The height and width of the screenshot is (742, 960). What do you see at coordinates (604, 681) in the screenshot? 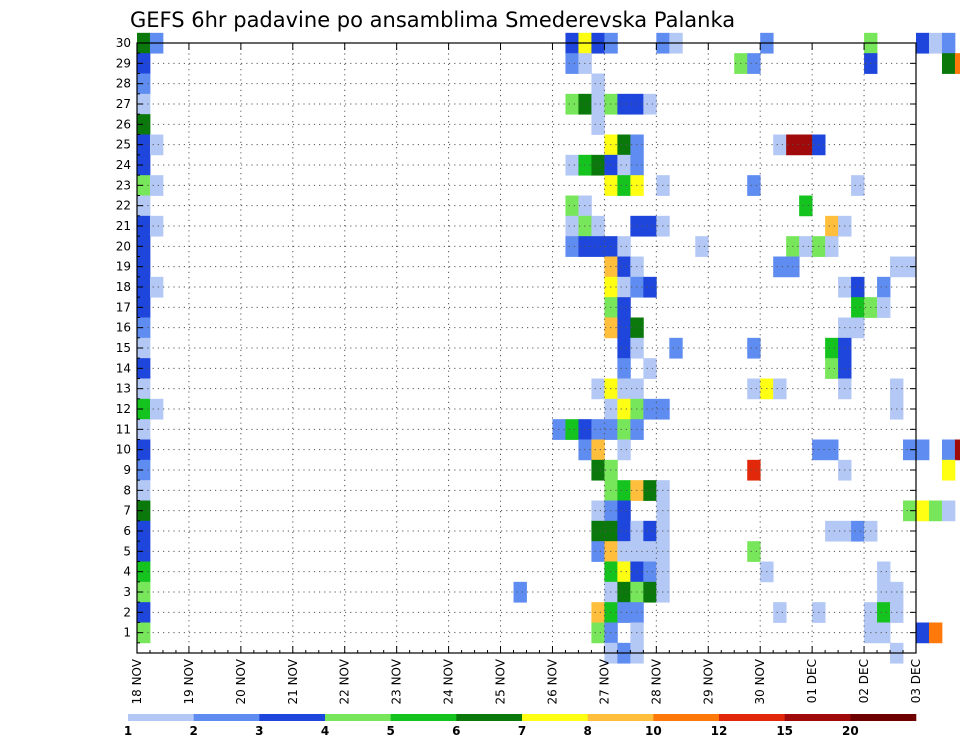
I see `x-tick-label: 27 NOV` at bounding box center [604, 681].